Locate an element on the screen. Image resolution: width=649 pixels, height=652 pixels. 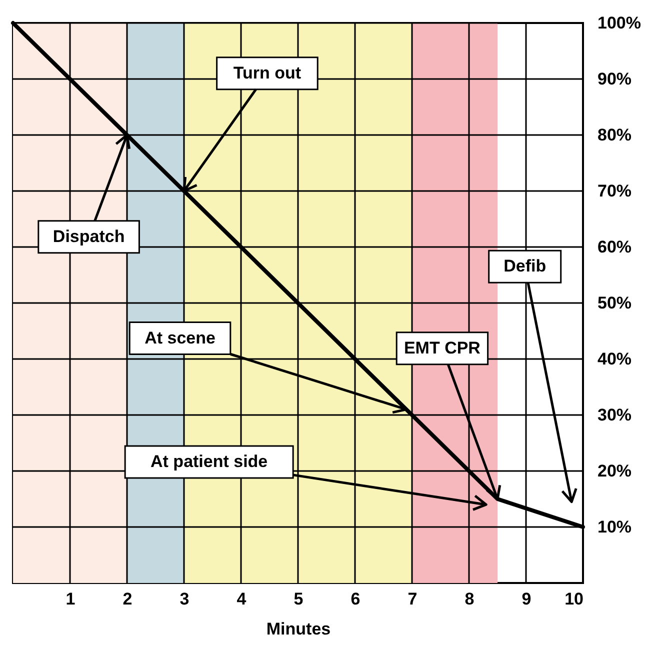
annotation: Dispatch is located at coordinates (88, 236).